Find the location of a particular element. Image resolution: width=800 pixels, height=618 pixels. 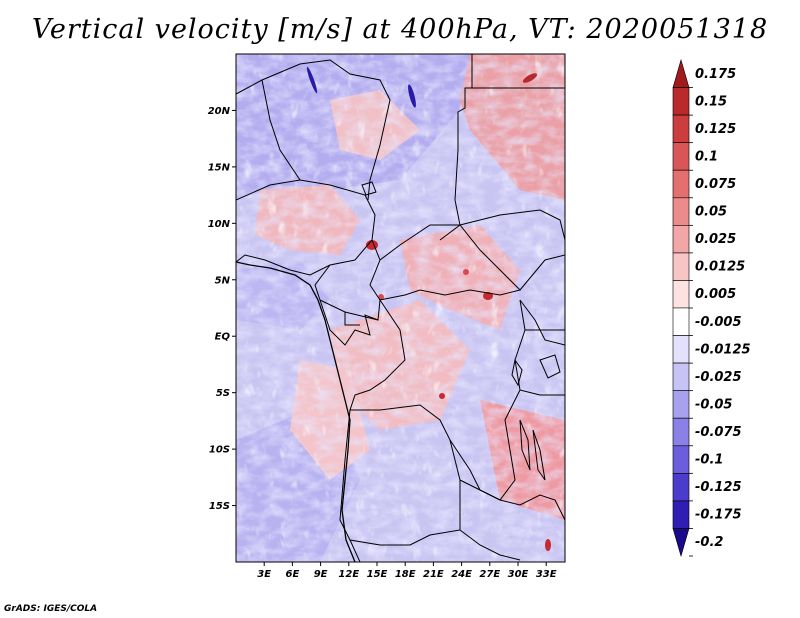

lon-label: 3E is located at coordinates (264, 574).